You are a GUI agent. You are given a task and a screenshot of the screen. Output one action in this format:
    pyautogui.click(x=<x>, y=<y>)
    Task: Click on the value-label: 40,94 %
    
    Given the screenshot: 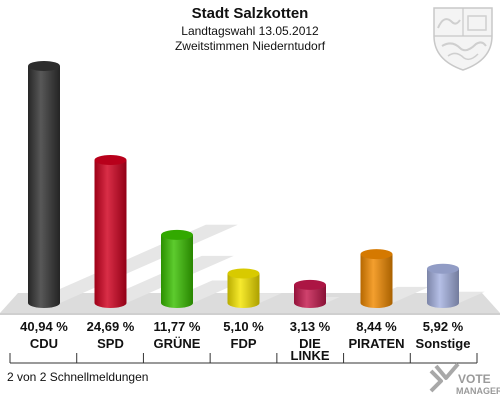 What is the action you would take?
    pyautogui.click(x=44, y=326)
    